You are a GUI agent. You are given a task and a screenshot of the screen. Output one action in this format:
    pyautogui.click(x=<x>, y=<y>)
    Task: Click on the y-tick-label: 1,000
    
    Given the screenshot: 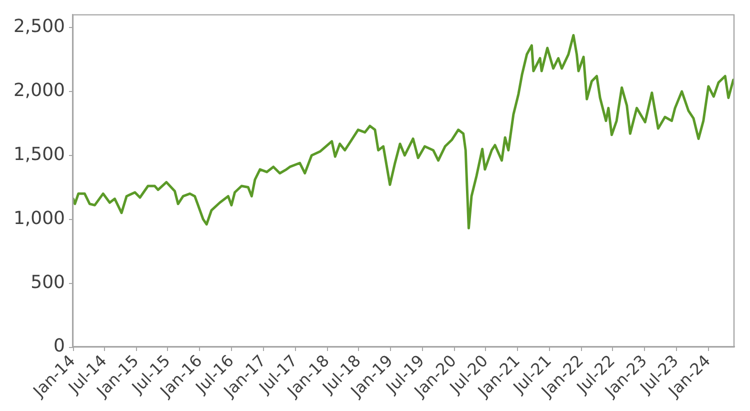 What is the action you would take?
    pyautogui.click(x=39, y=218)
    